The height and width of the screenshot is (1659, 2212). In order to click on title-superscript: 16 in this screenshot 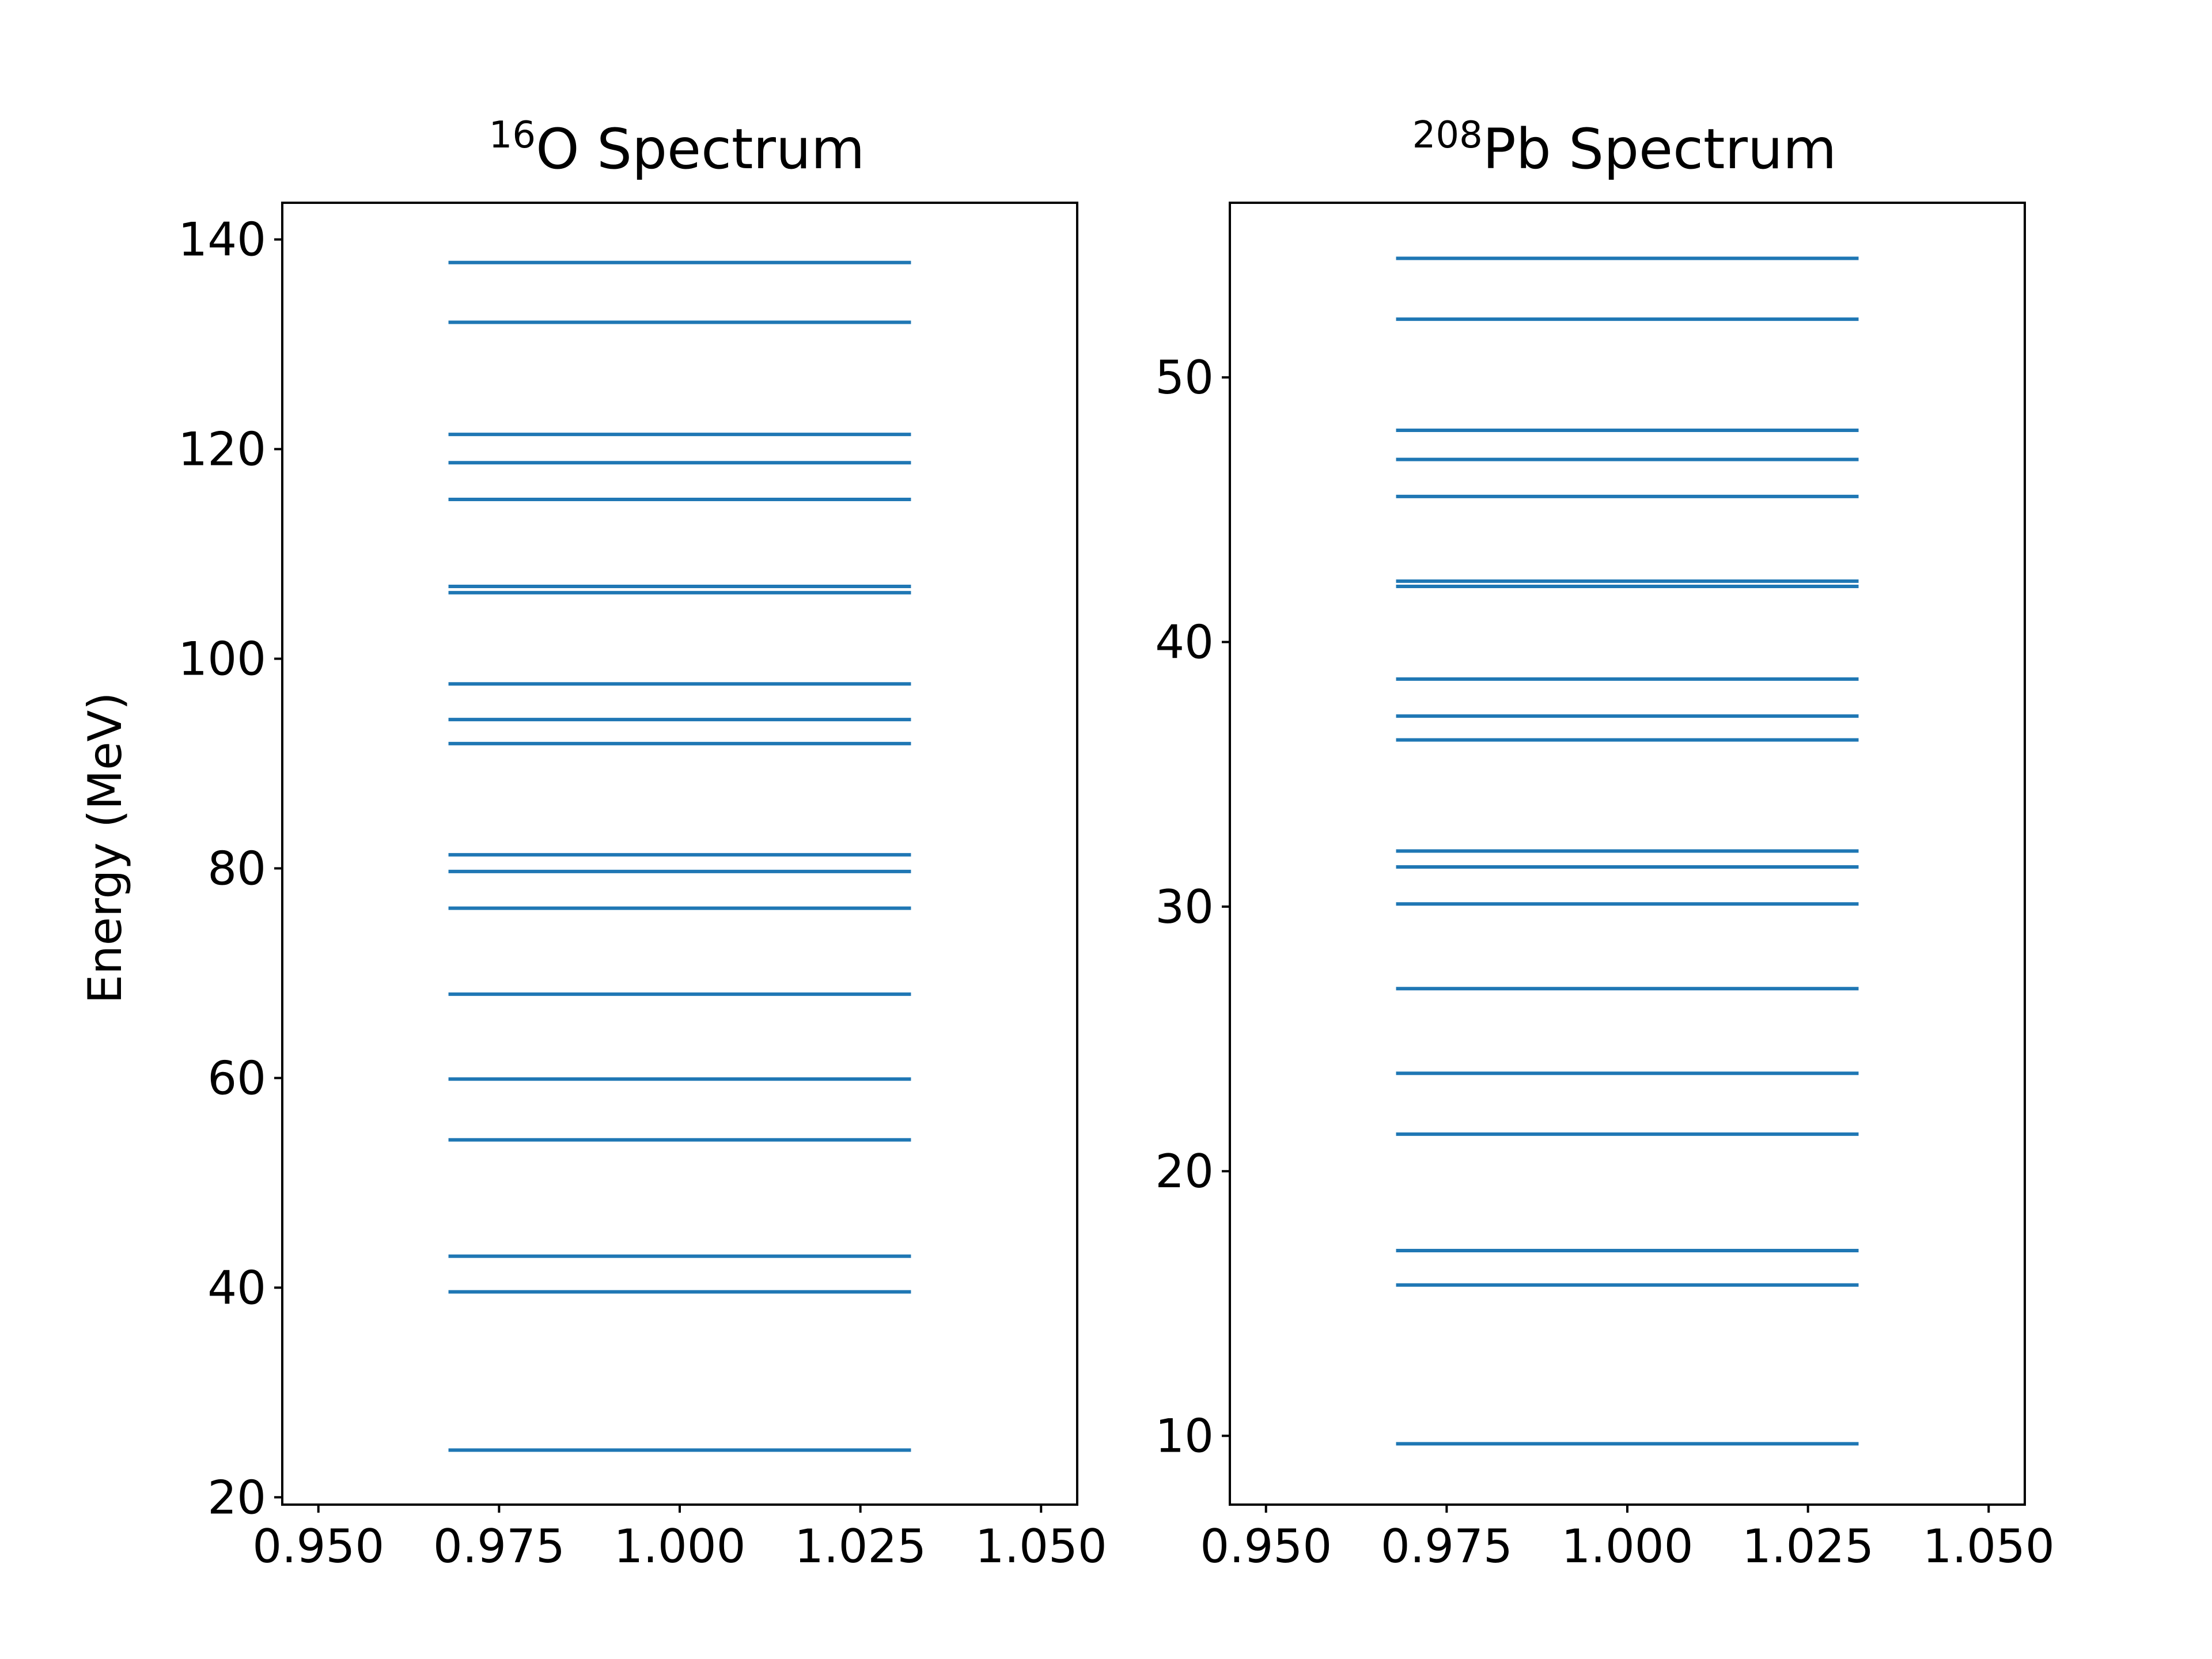, I will do `click(512, 135)`.